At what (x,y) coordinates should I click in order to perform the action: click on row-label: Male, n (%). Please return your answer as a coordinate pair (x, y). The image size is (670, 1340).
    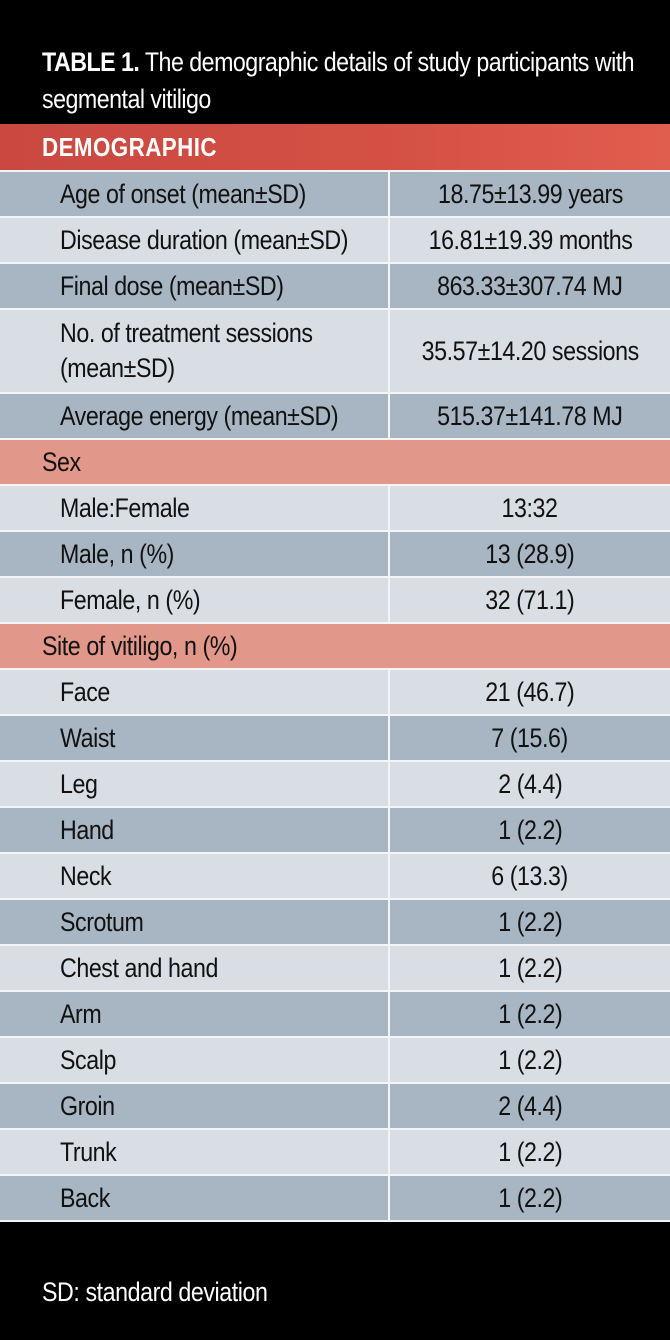
    Looking at the image, I should click on (117, 553).